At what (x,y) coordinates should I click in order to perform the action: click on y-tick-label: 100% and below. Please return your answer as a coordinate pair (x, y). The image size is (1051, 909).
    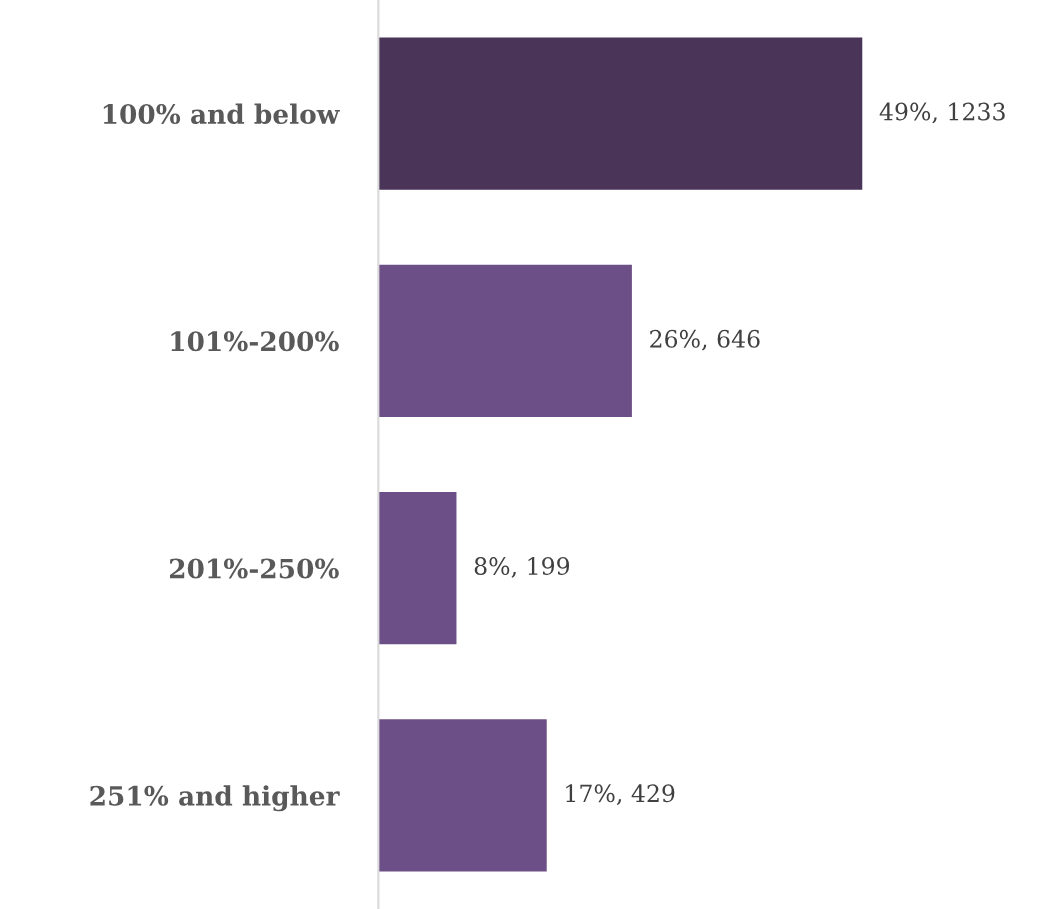
    Looking at the image, I should click on (222, 114).